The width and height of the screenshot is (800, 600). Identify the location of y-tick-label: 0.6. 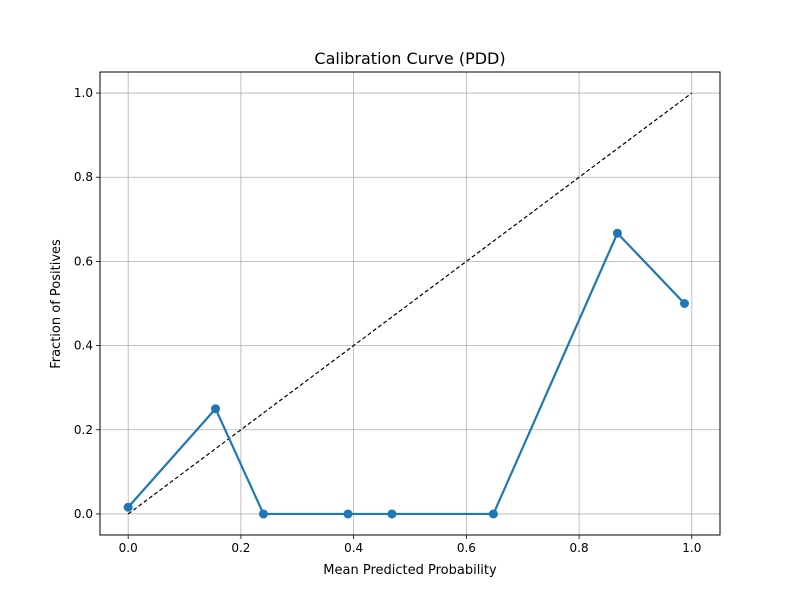
(83, 261).